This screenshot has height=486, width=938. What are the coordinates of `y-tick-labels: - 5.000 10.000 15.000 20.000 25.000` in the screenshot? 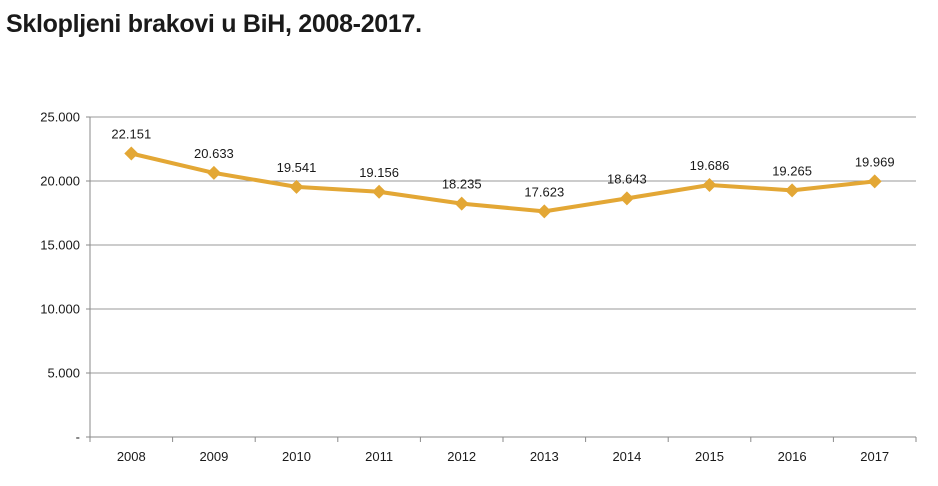 It's located at (60, 277).